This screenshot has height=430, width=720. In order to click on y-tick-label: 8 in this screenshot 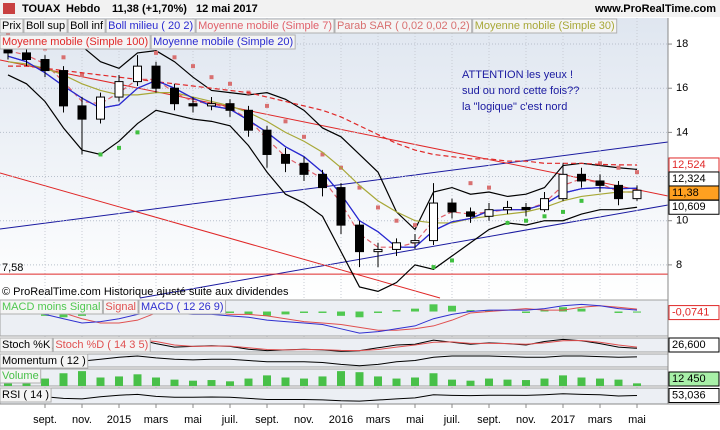, I will do `click(679, 265)`.